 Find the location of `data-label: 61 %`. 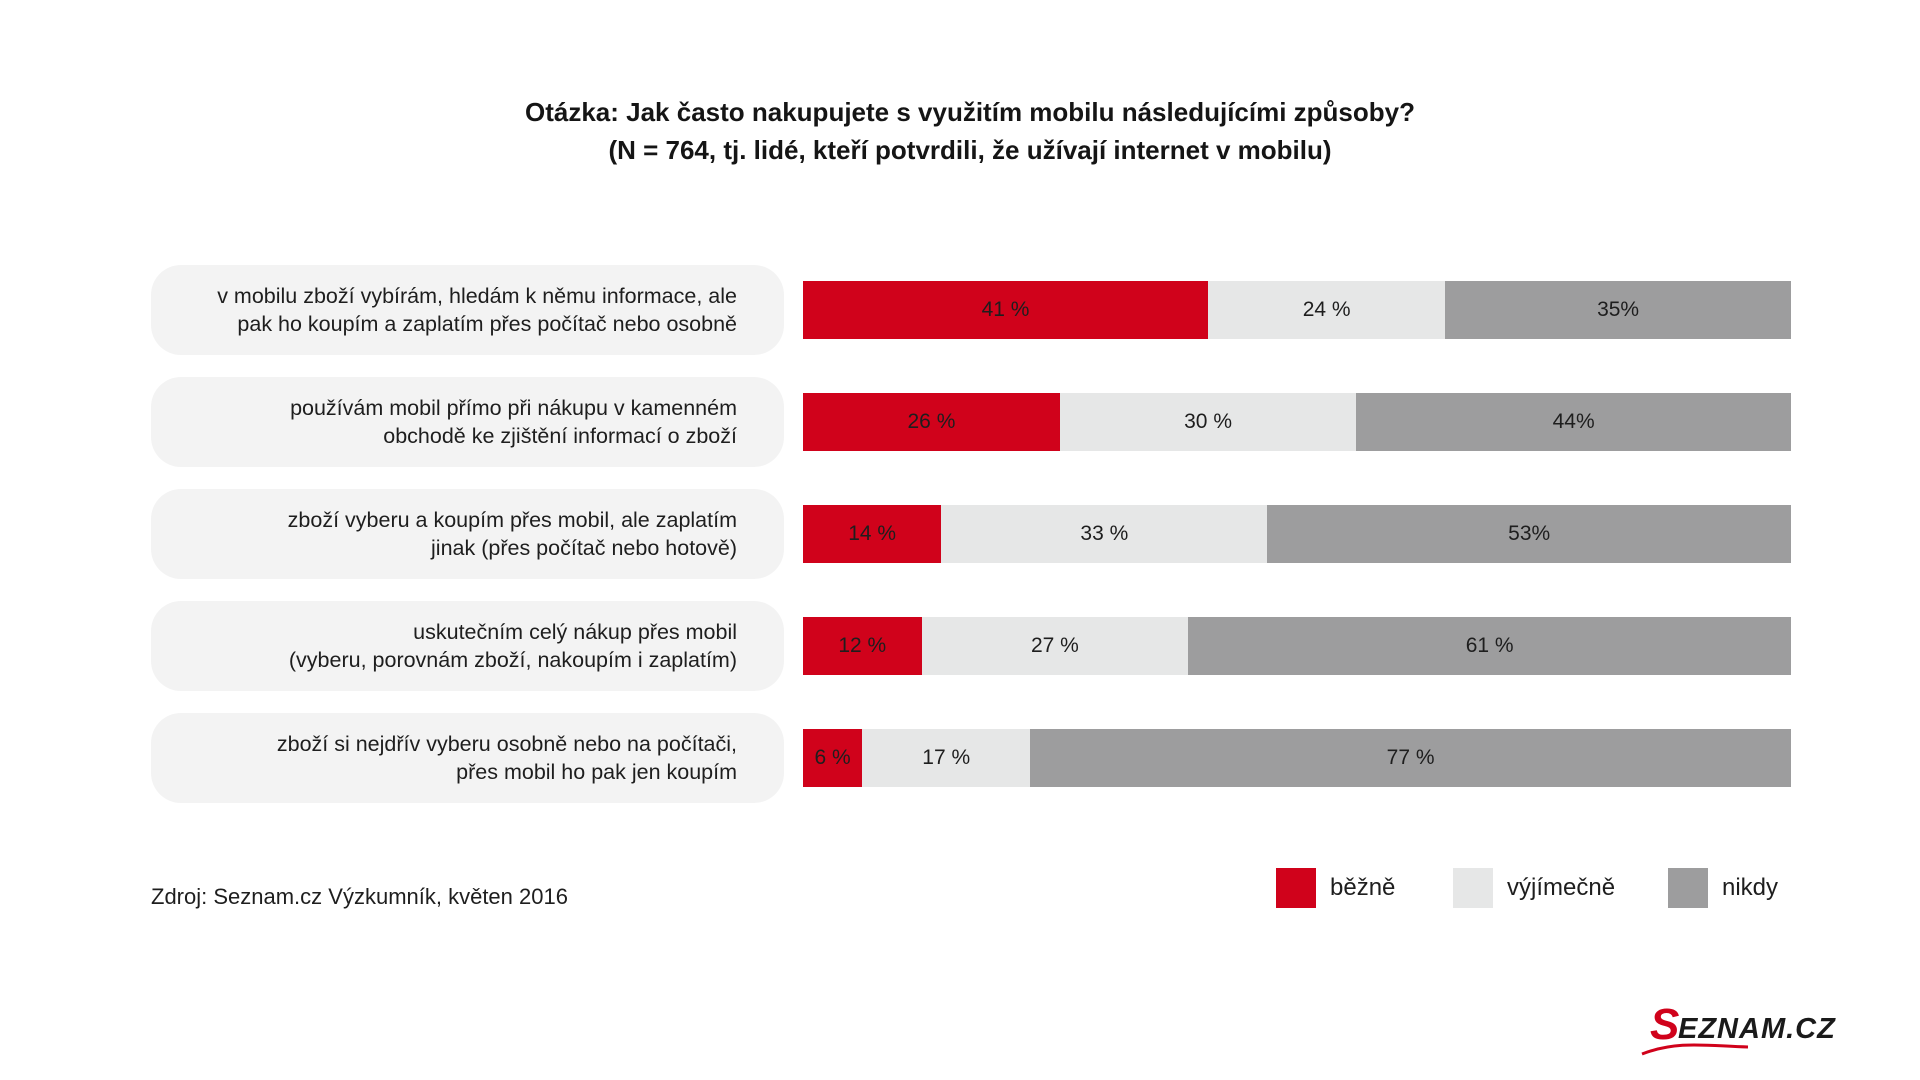

data-label: 61 % is located at coordinates (1489, 645).